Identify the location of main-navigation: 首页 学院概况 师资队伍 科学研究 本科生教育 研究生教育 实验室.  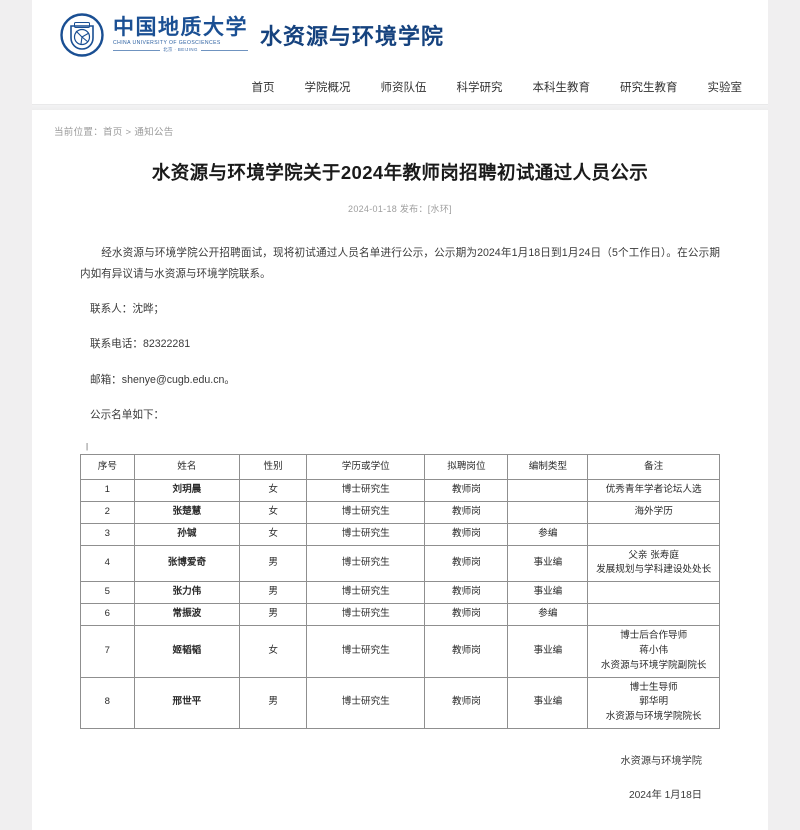
(400, 87).